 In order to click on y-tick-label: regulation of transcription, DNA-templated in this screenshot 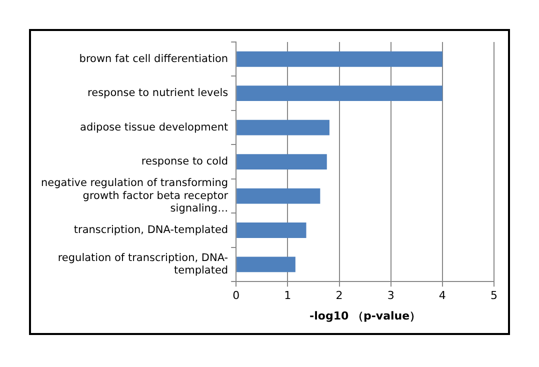, I will do `click(143, 264)`.